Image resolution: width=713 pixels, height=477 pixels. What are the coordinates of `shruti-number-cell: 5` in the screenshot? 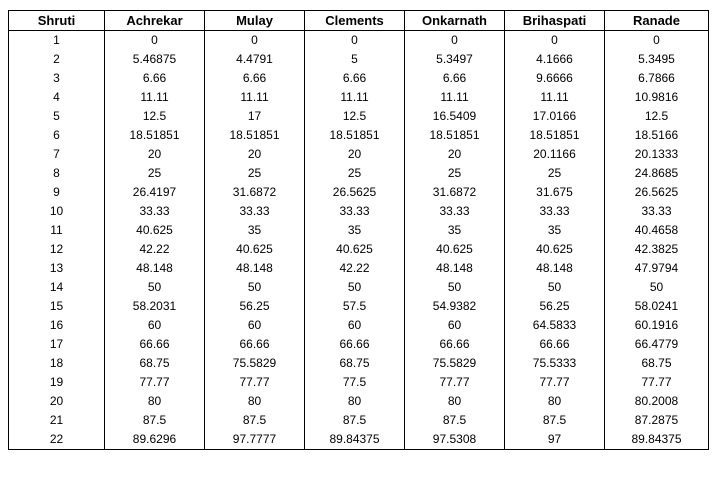 It's located at (56, 116).